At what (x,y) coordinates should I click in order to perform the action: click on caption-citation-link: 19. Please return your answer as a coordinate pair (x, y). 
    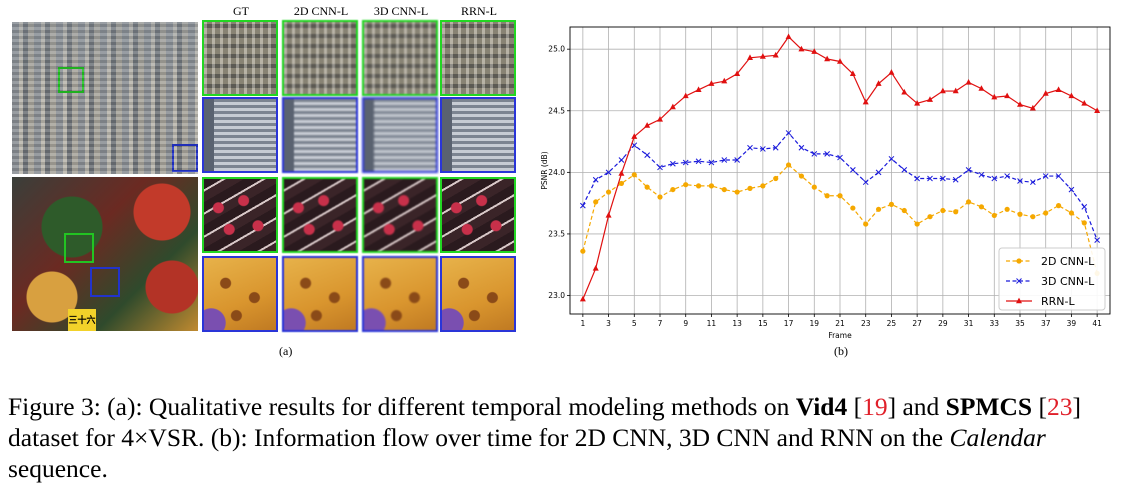
    Looking at the image, I should click on (875, 406).